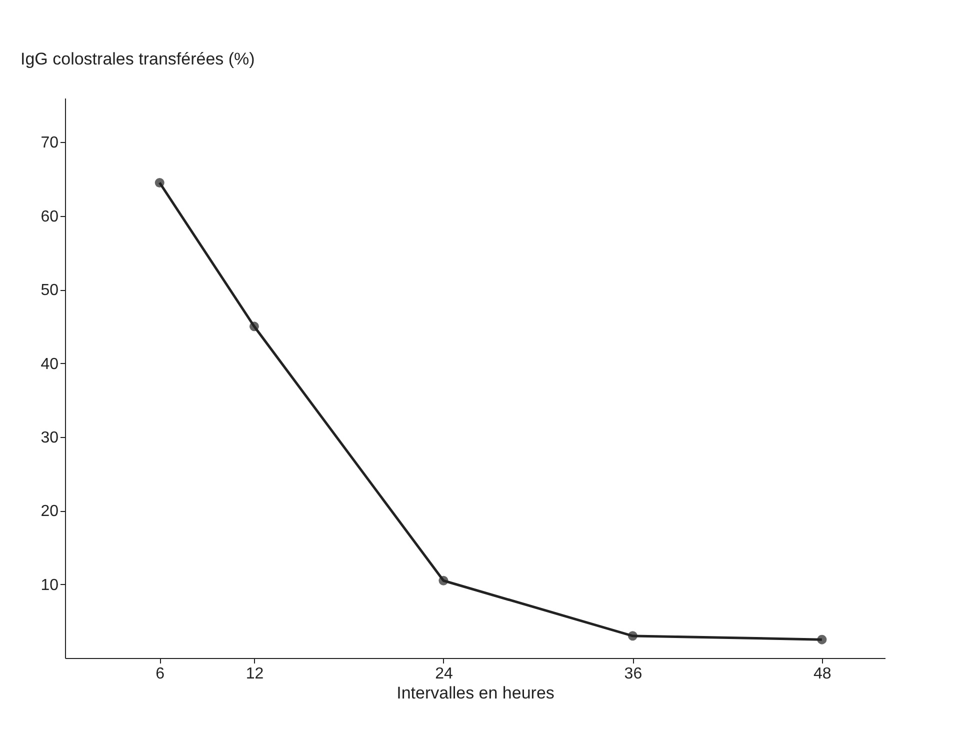  Describe the element at coordinates (49, 364) in the screenshot. I see `y-tick-label: 40` at that location.